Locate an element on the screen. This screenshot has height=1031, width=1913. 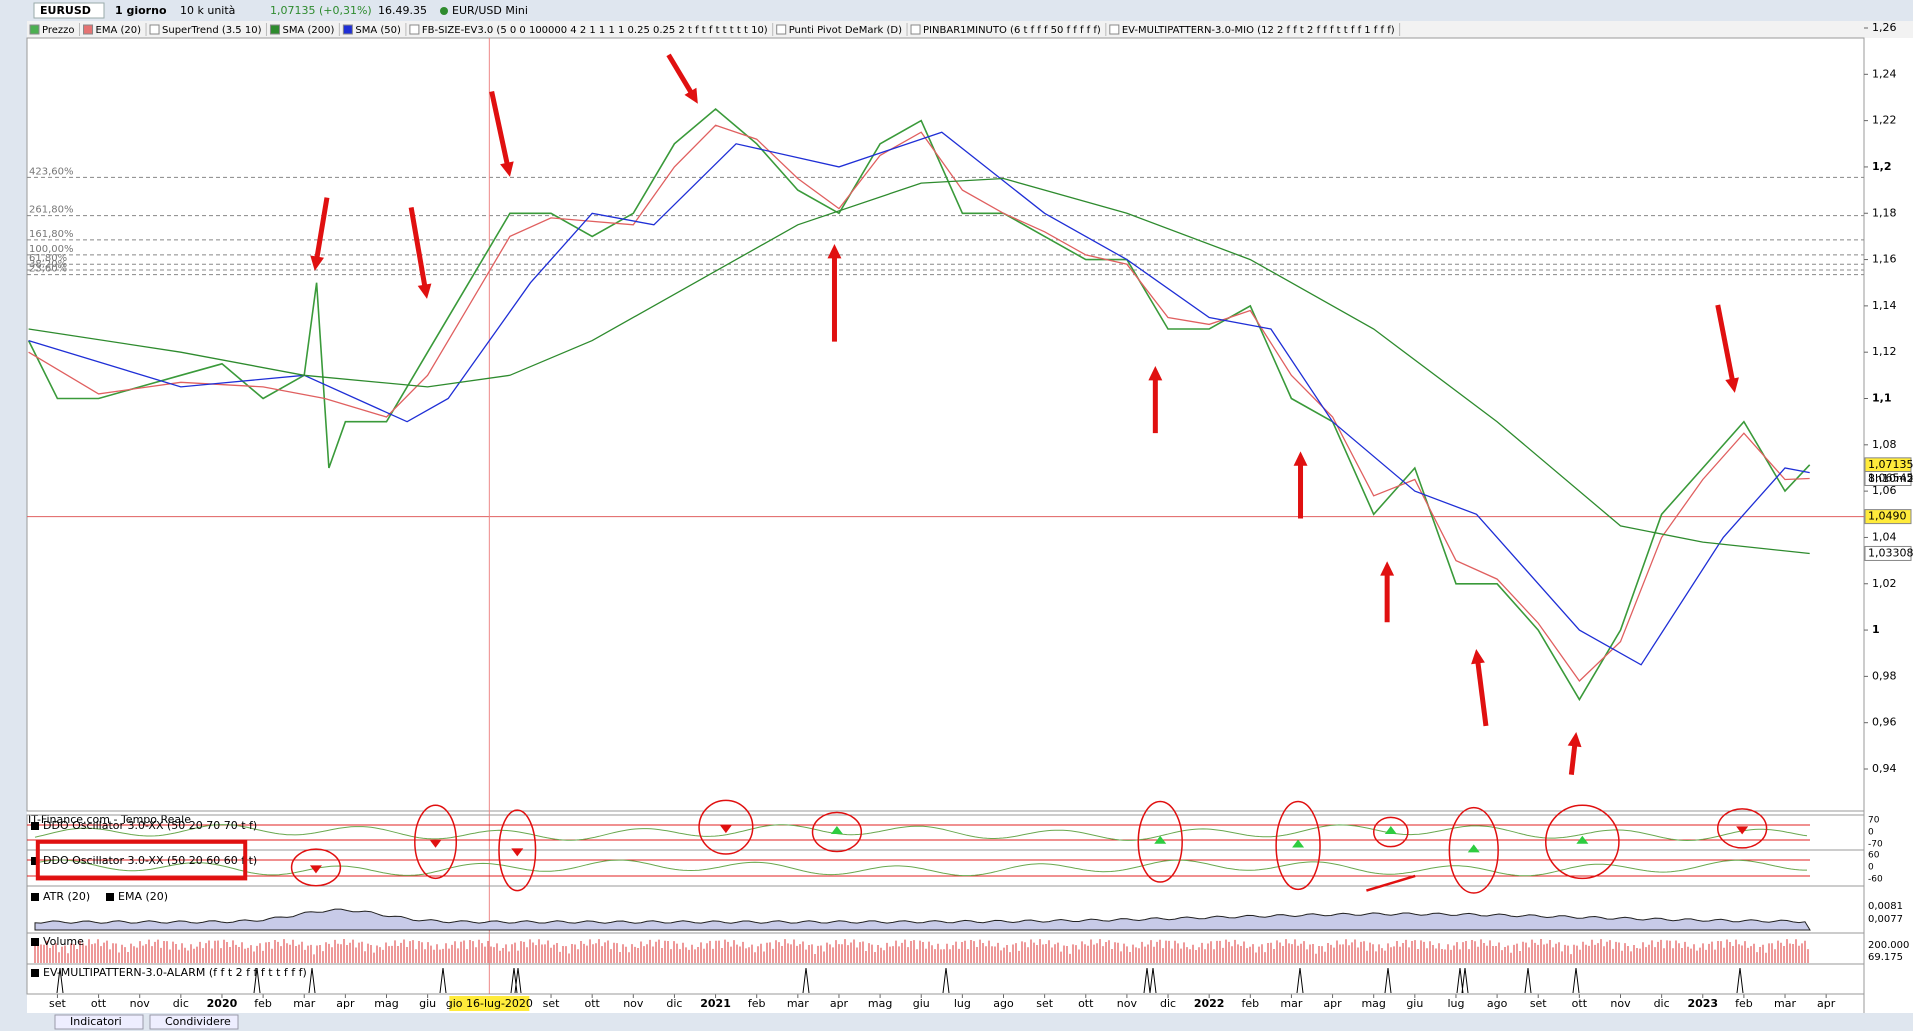
fib-label: 161,80% is located at coordinates (51, 234).